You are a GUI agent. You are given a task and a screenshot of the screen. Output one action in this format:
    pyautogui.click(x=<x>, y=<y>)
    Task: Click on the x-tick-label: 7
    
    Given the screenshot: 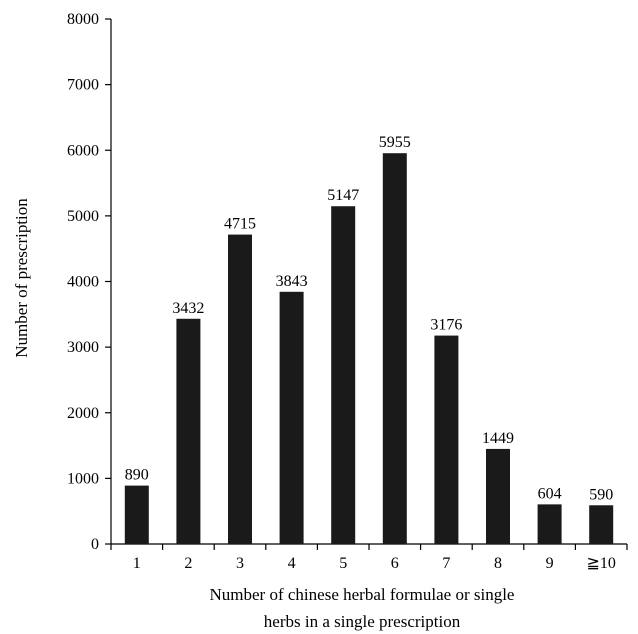 What is the action you would take?
    pyautogui.click(x=446, y=563)
    